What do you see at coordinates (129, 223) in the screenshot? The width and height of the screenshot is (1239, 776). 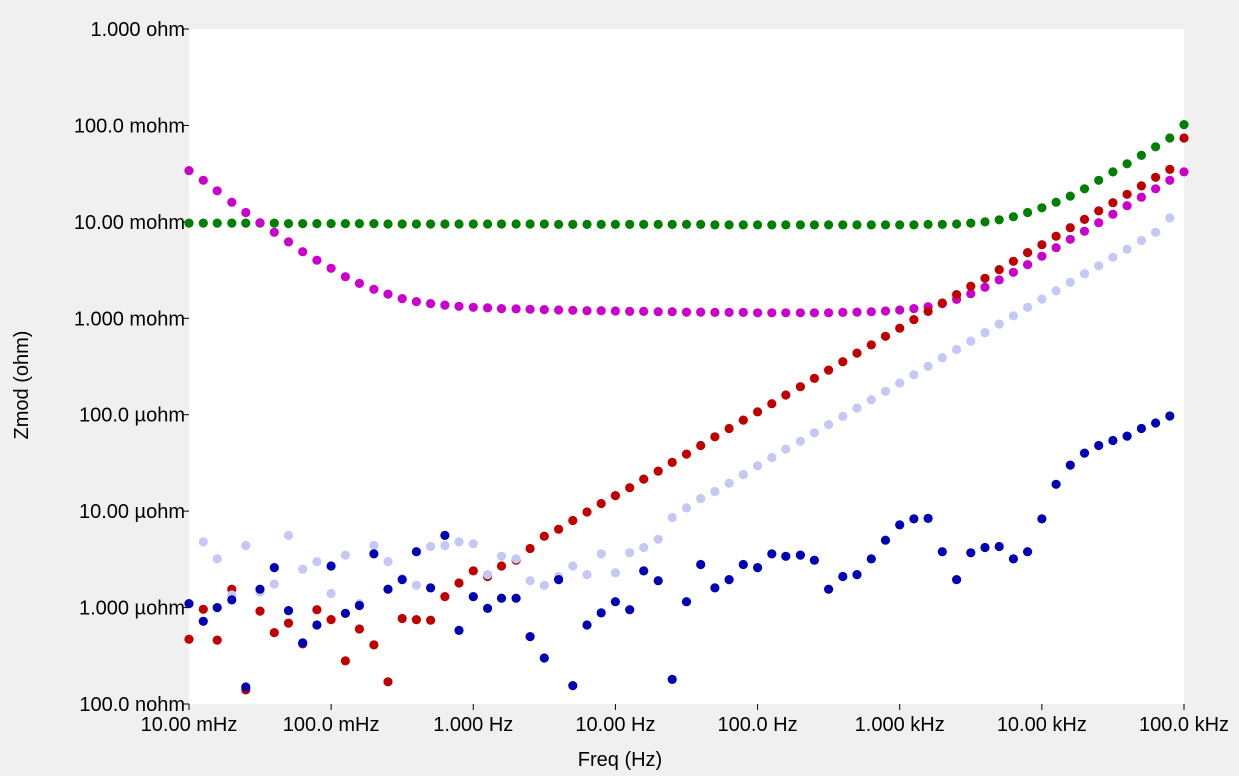 I see `y-tick-label: 10.00 mohm` at bounding box center [129, 223].